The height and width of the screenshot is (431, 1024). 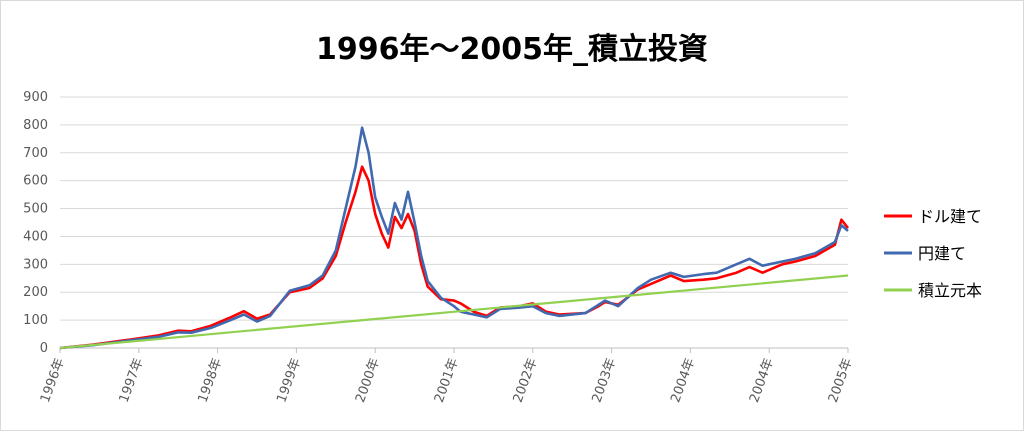 I want to click on y-tick-label: 0, so click(x=44, y=348).